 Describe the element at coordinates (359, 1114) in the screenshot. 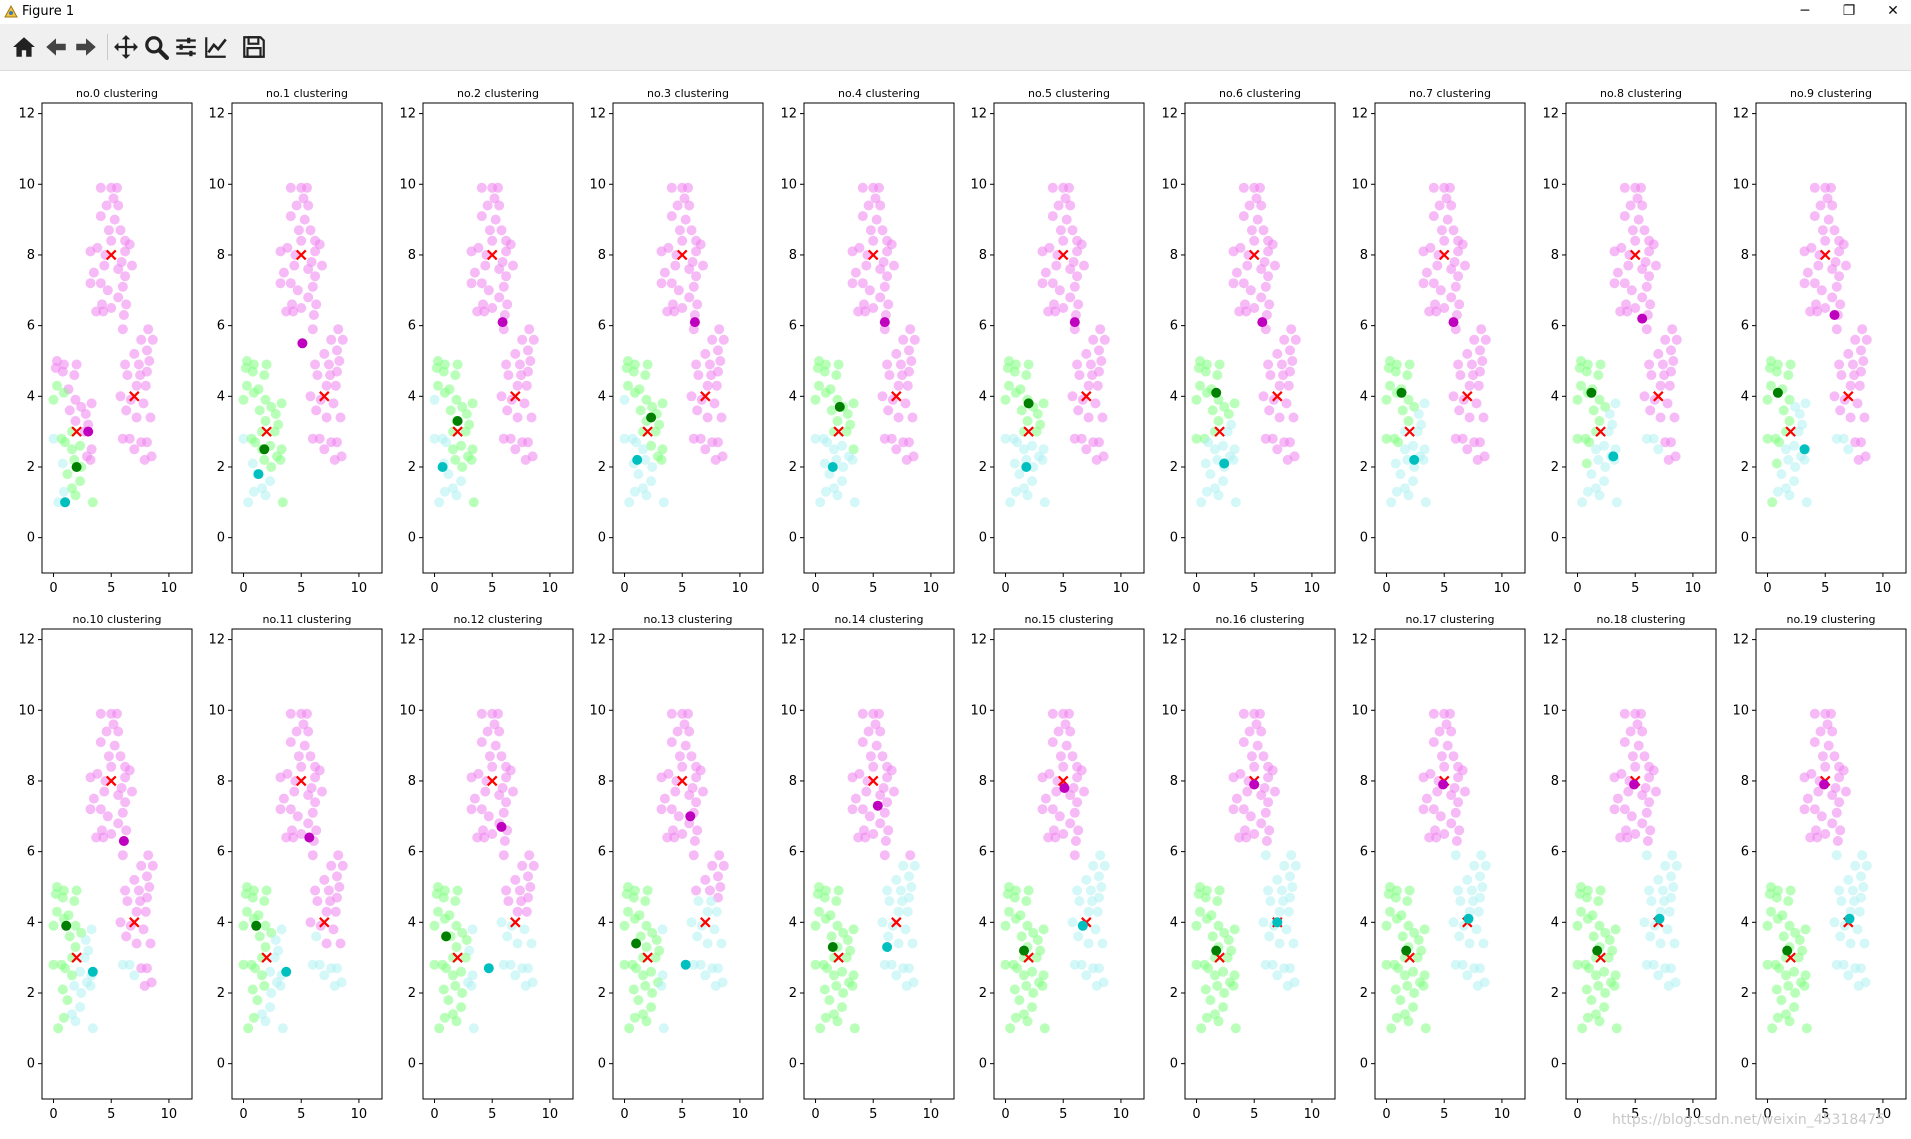

I see `x-tick-label: 10` at that location.